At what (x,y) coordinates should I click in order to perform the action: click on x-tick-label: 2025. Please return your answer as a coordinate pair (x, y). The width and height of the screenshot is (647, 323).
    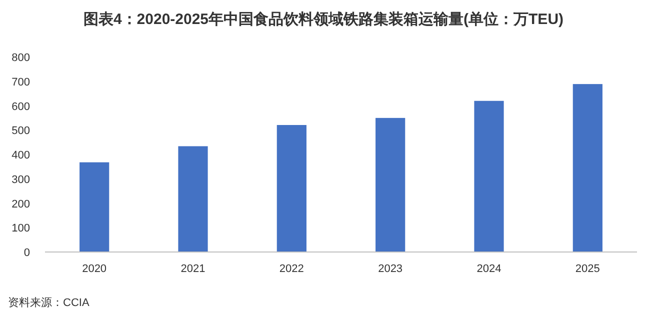
    Looking at the image, I should click on (587, 269).